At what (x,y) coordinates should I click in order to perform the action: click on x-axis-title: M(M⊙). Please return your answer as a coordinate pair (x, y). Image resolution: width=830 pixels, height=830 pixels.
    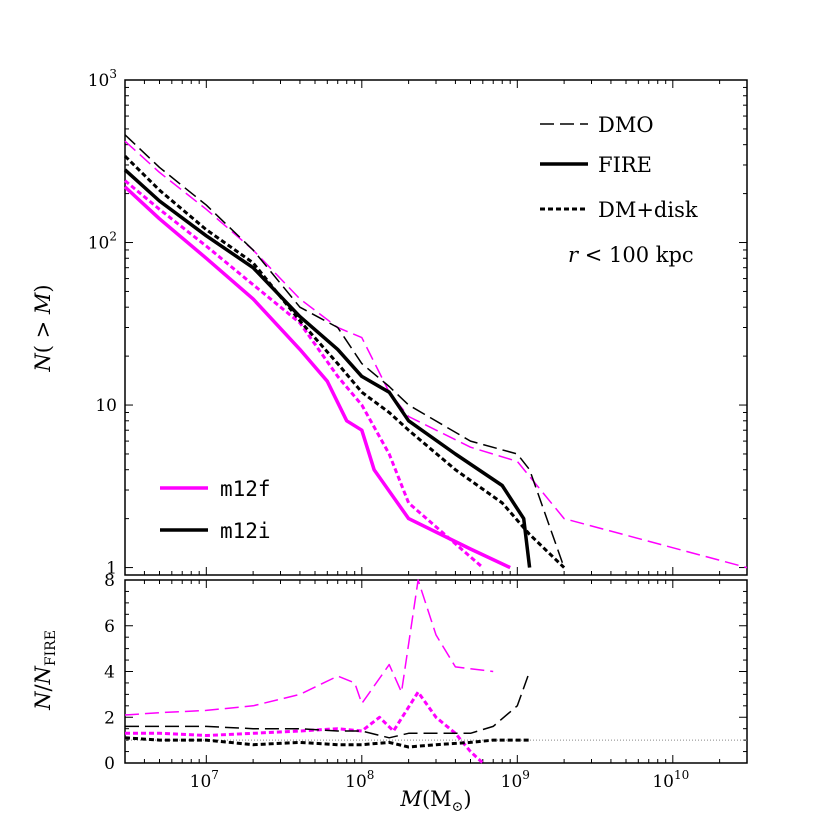
    Looking at the image, I should click on (435, 801).